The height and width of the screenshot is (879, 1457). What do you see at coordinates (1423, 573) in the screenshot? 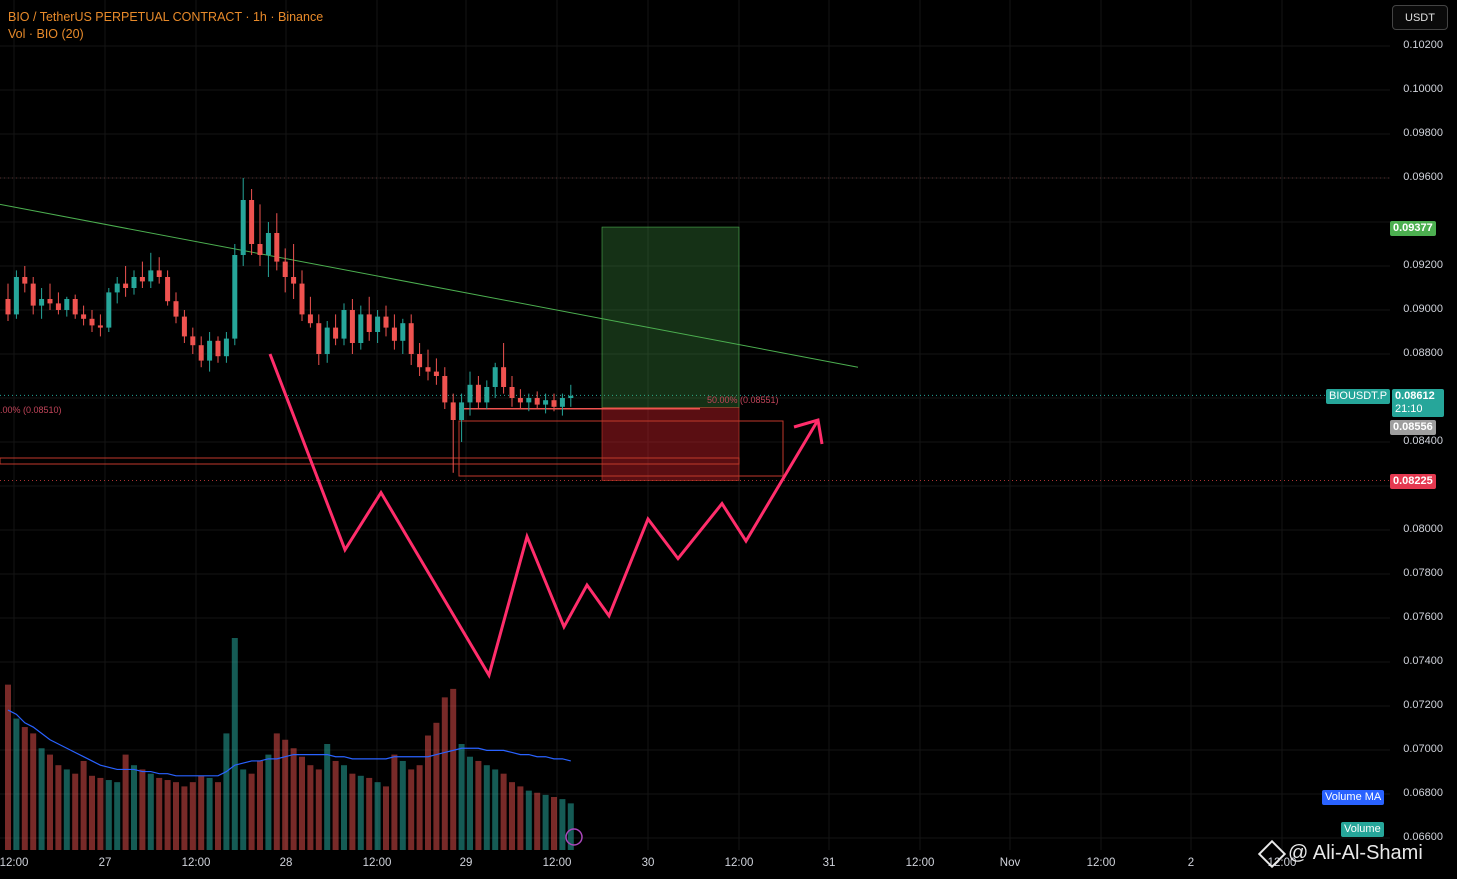
I see `price-tick-label: 0.07800` at bounding box center [1423, 573].